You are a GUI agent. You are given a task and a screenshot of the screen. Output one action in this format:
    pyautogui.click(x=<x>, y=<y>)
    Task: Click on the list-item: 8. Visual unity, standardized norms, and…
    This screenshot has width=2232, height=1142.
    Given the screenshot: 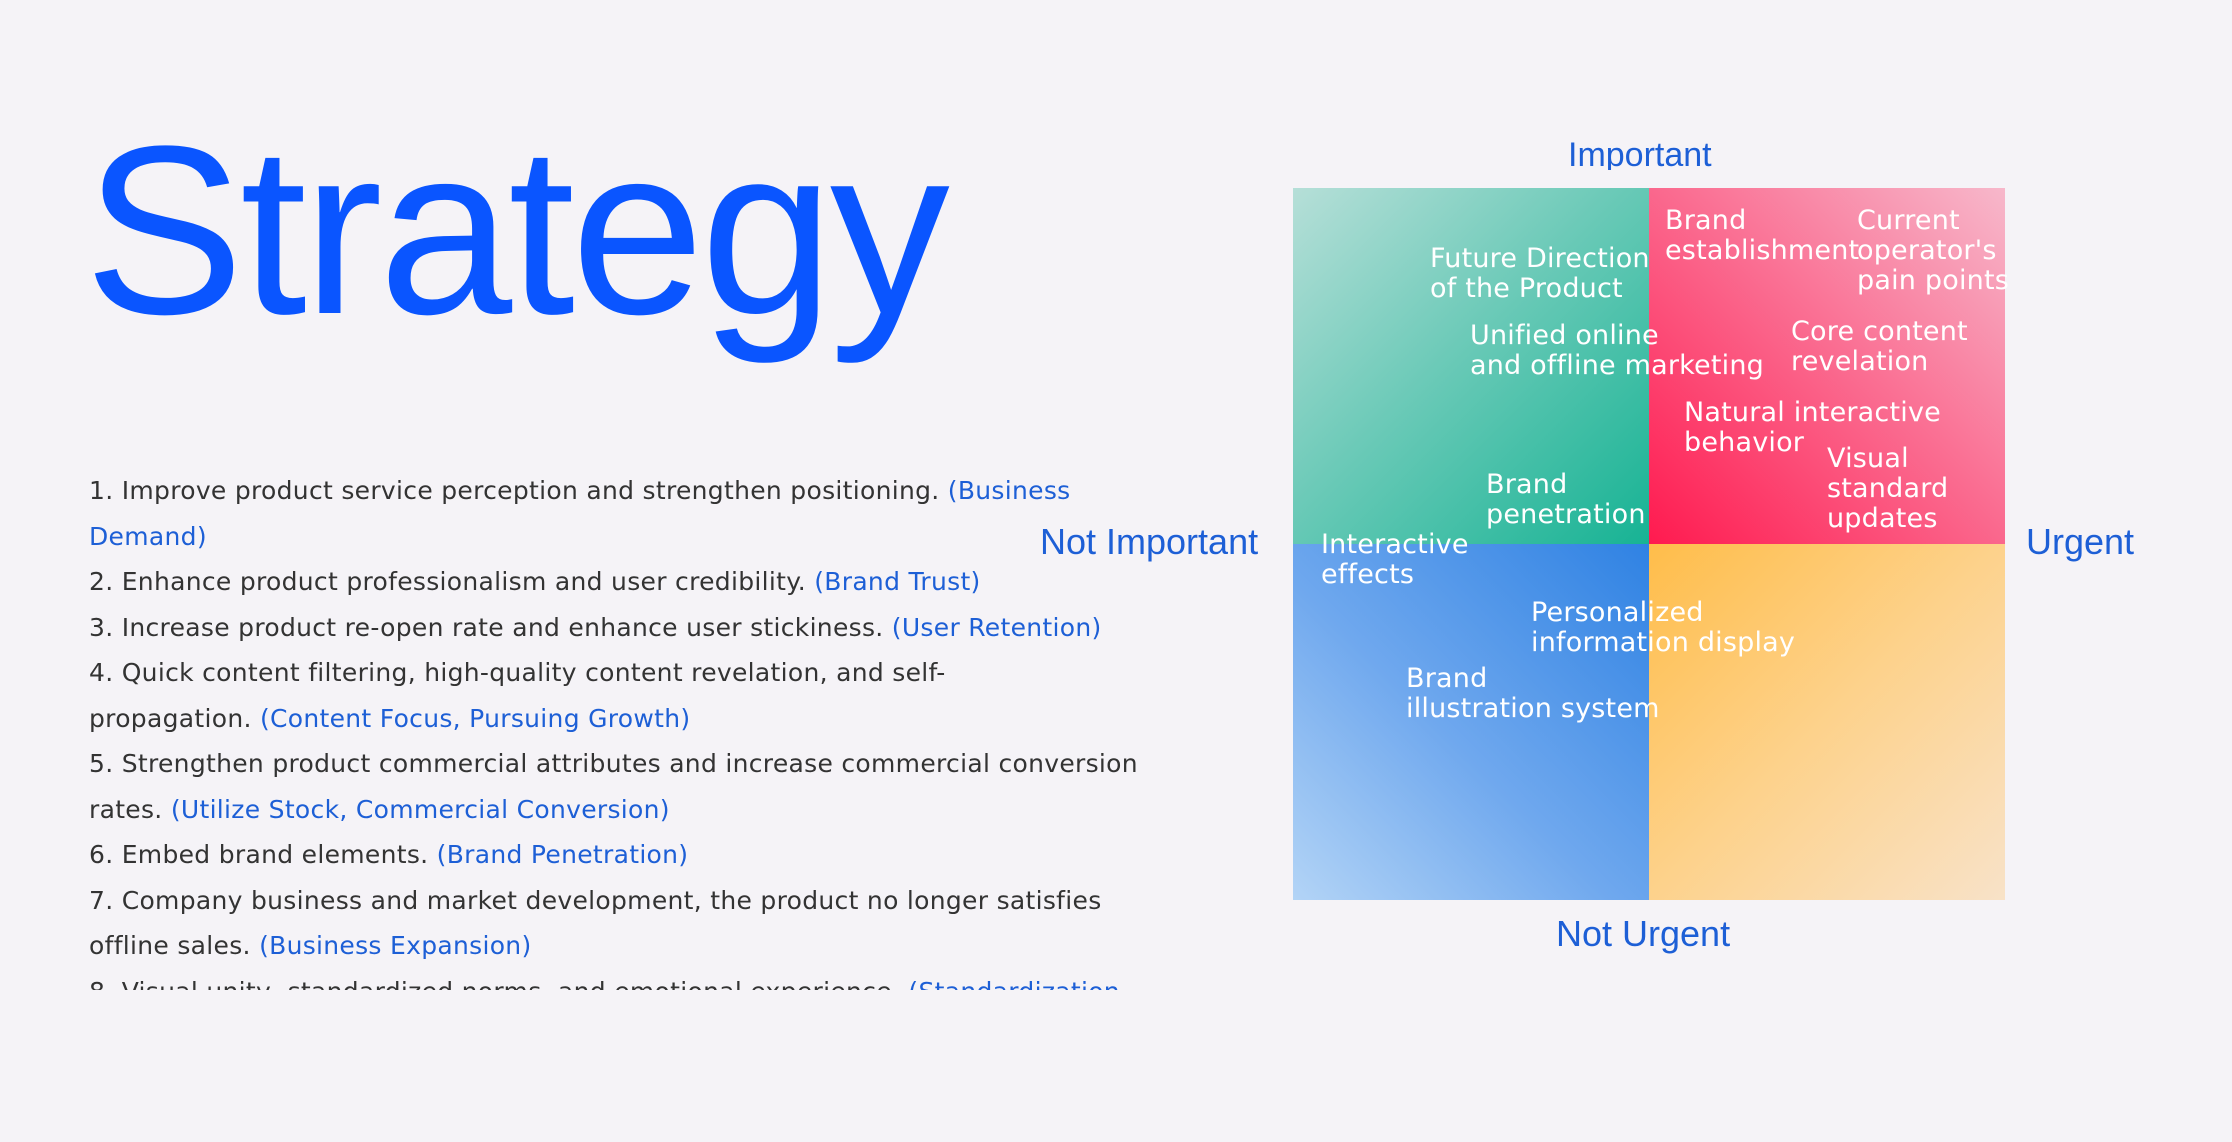 What is the action you would take?
    pyautogui.click(x=619, y=980)
    